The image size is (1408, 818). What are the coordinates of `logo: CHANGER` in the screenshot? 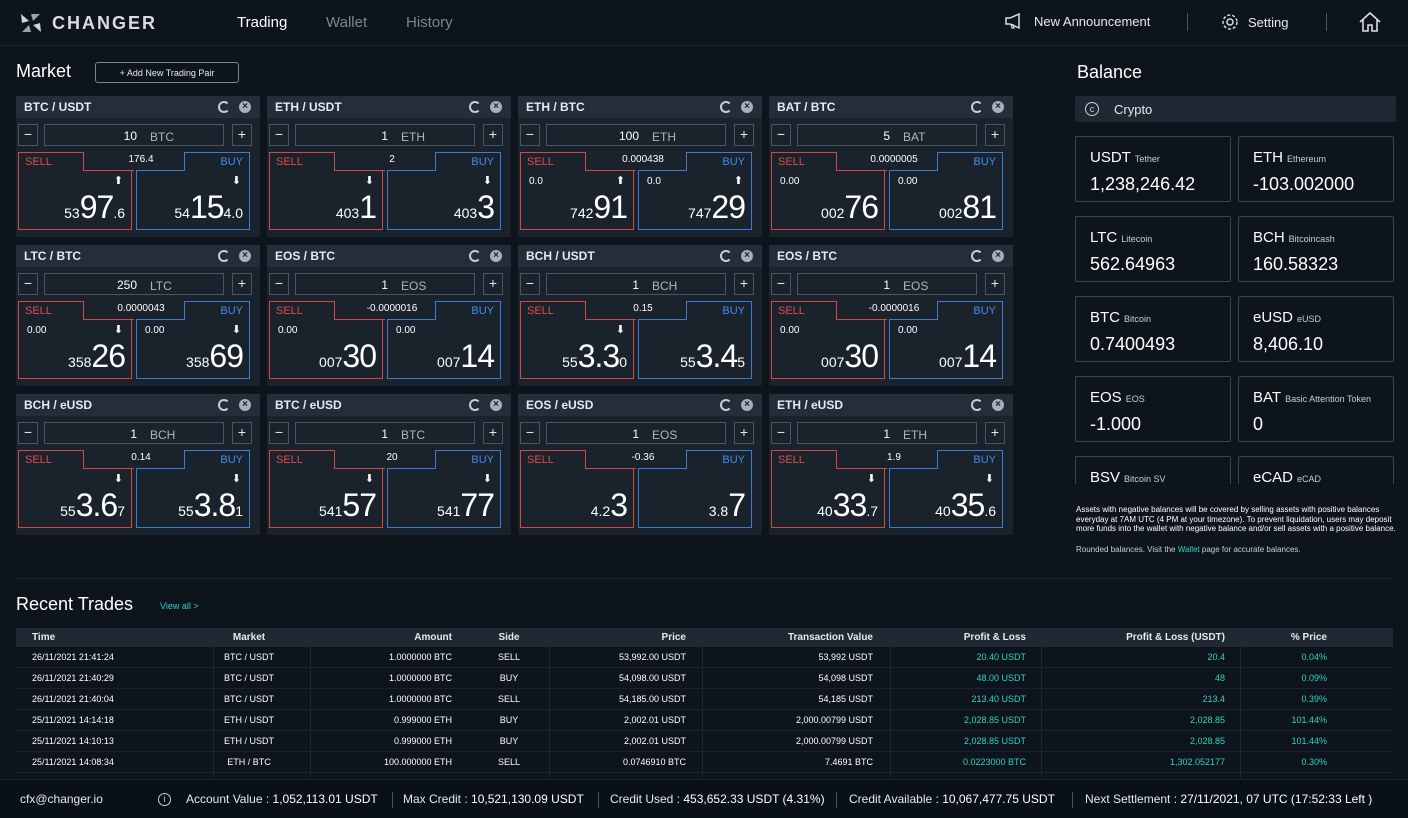 It's located at (87, 23).